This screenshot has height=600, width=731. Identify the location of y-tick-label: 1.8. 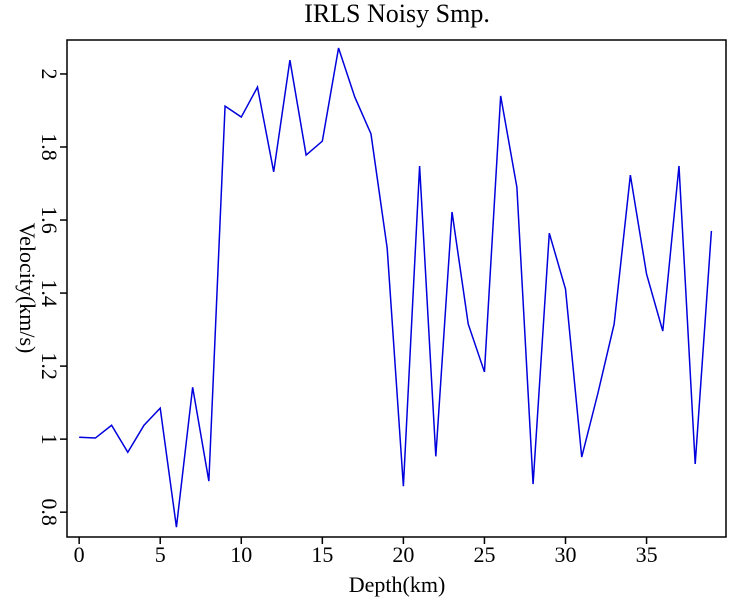
(49, 147).